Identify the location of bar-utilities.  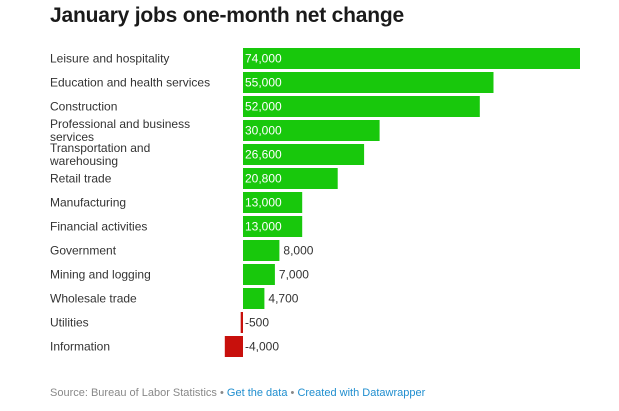
(241, 322).